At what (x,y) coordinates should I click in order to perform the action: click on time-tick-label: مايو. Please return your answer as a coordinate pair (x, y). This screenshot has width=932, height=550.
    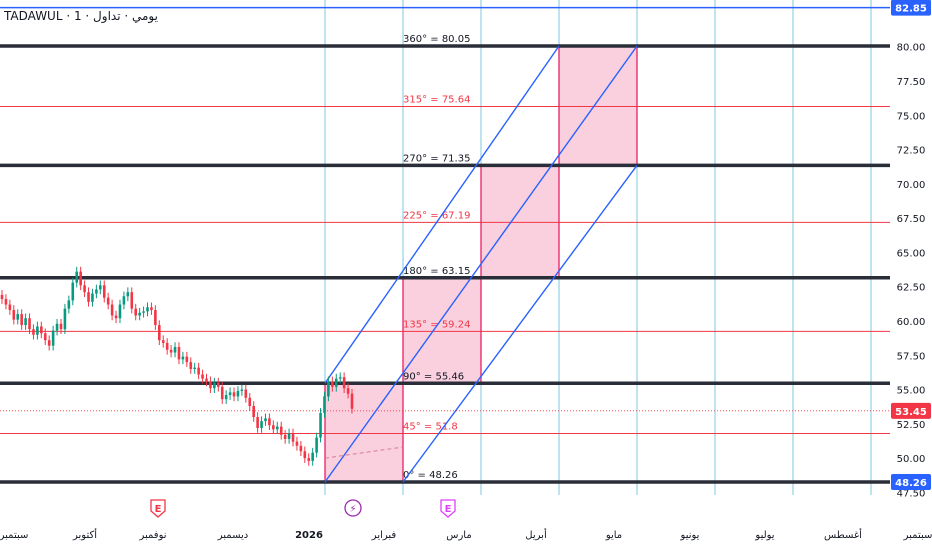
    Looking at the image, I should click on (613, 535).